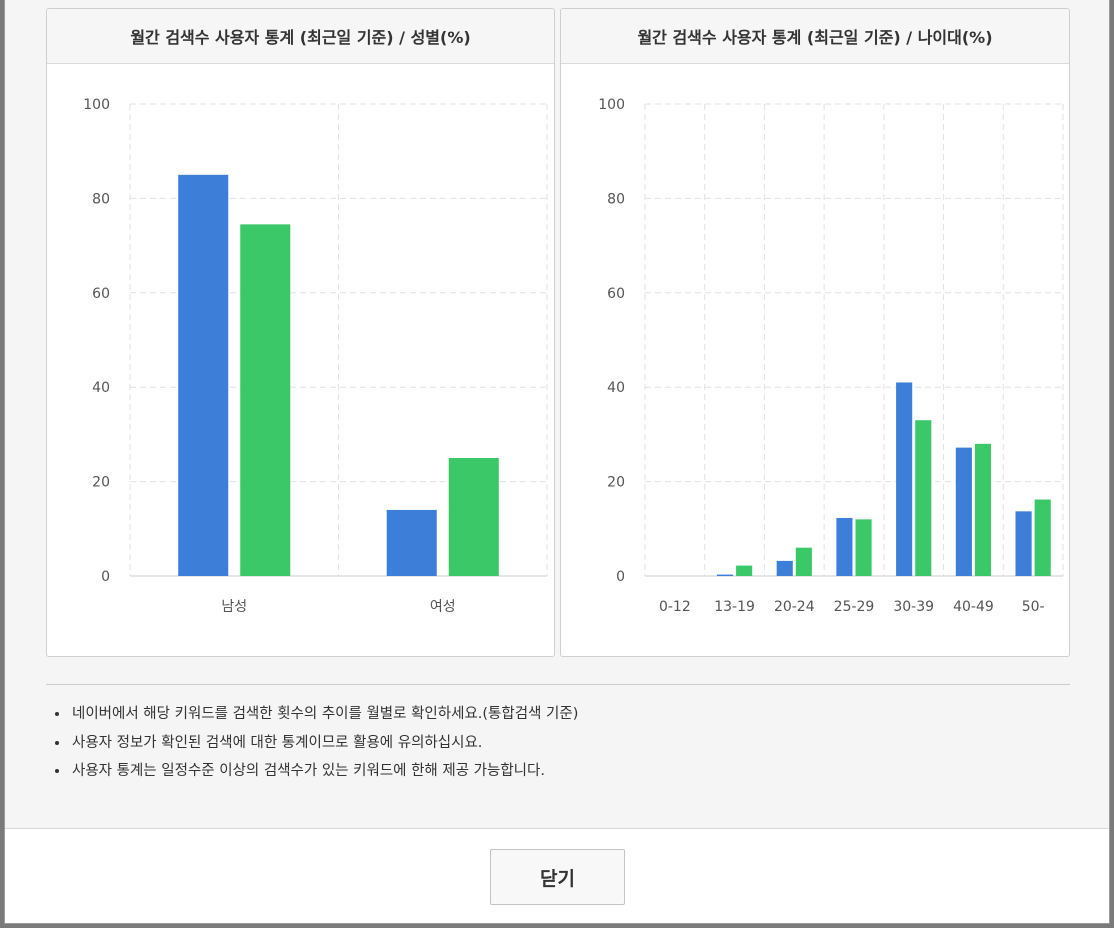 The image size is (1114, 928). I want to click on x-tick-label: 40-49, so click(973, 607).